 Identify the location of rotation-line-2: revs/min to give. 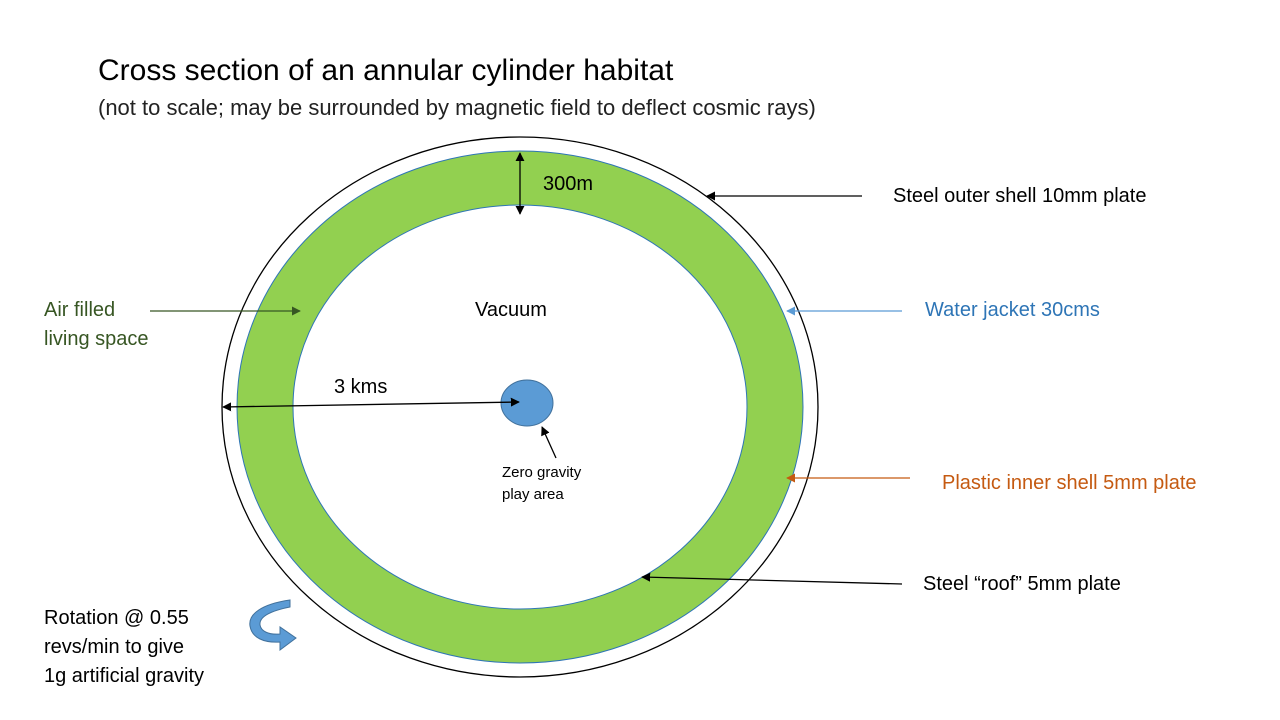
(114, 647).